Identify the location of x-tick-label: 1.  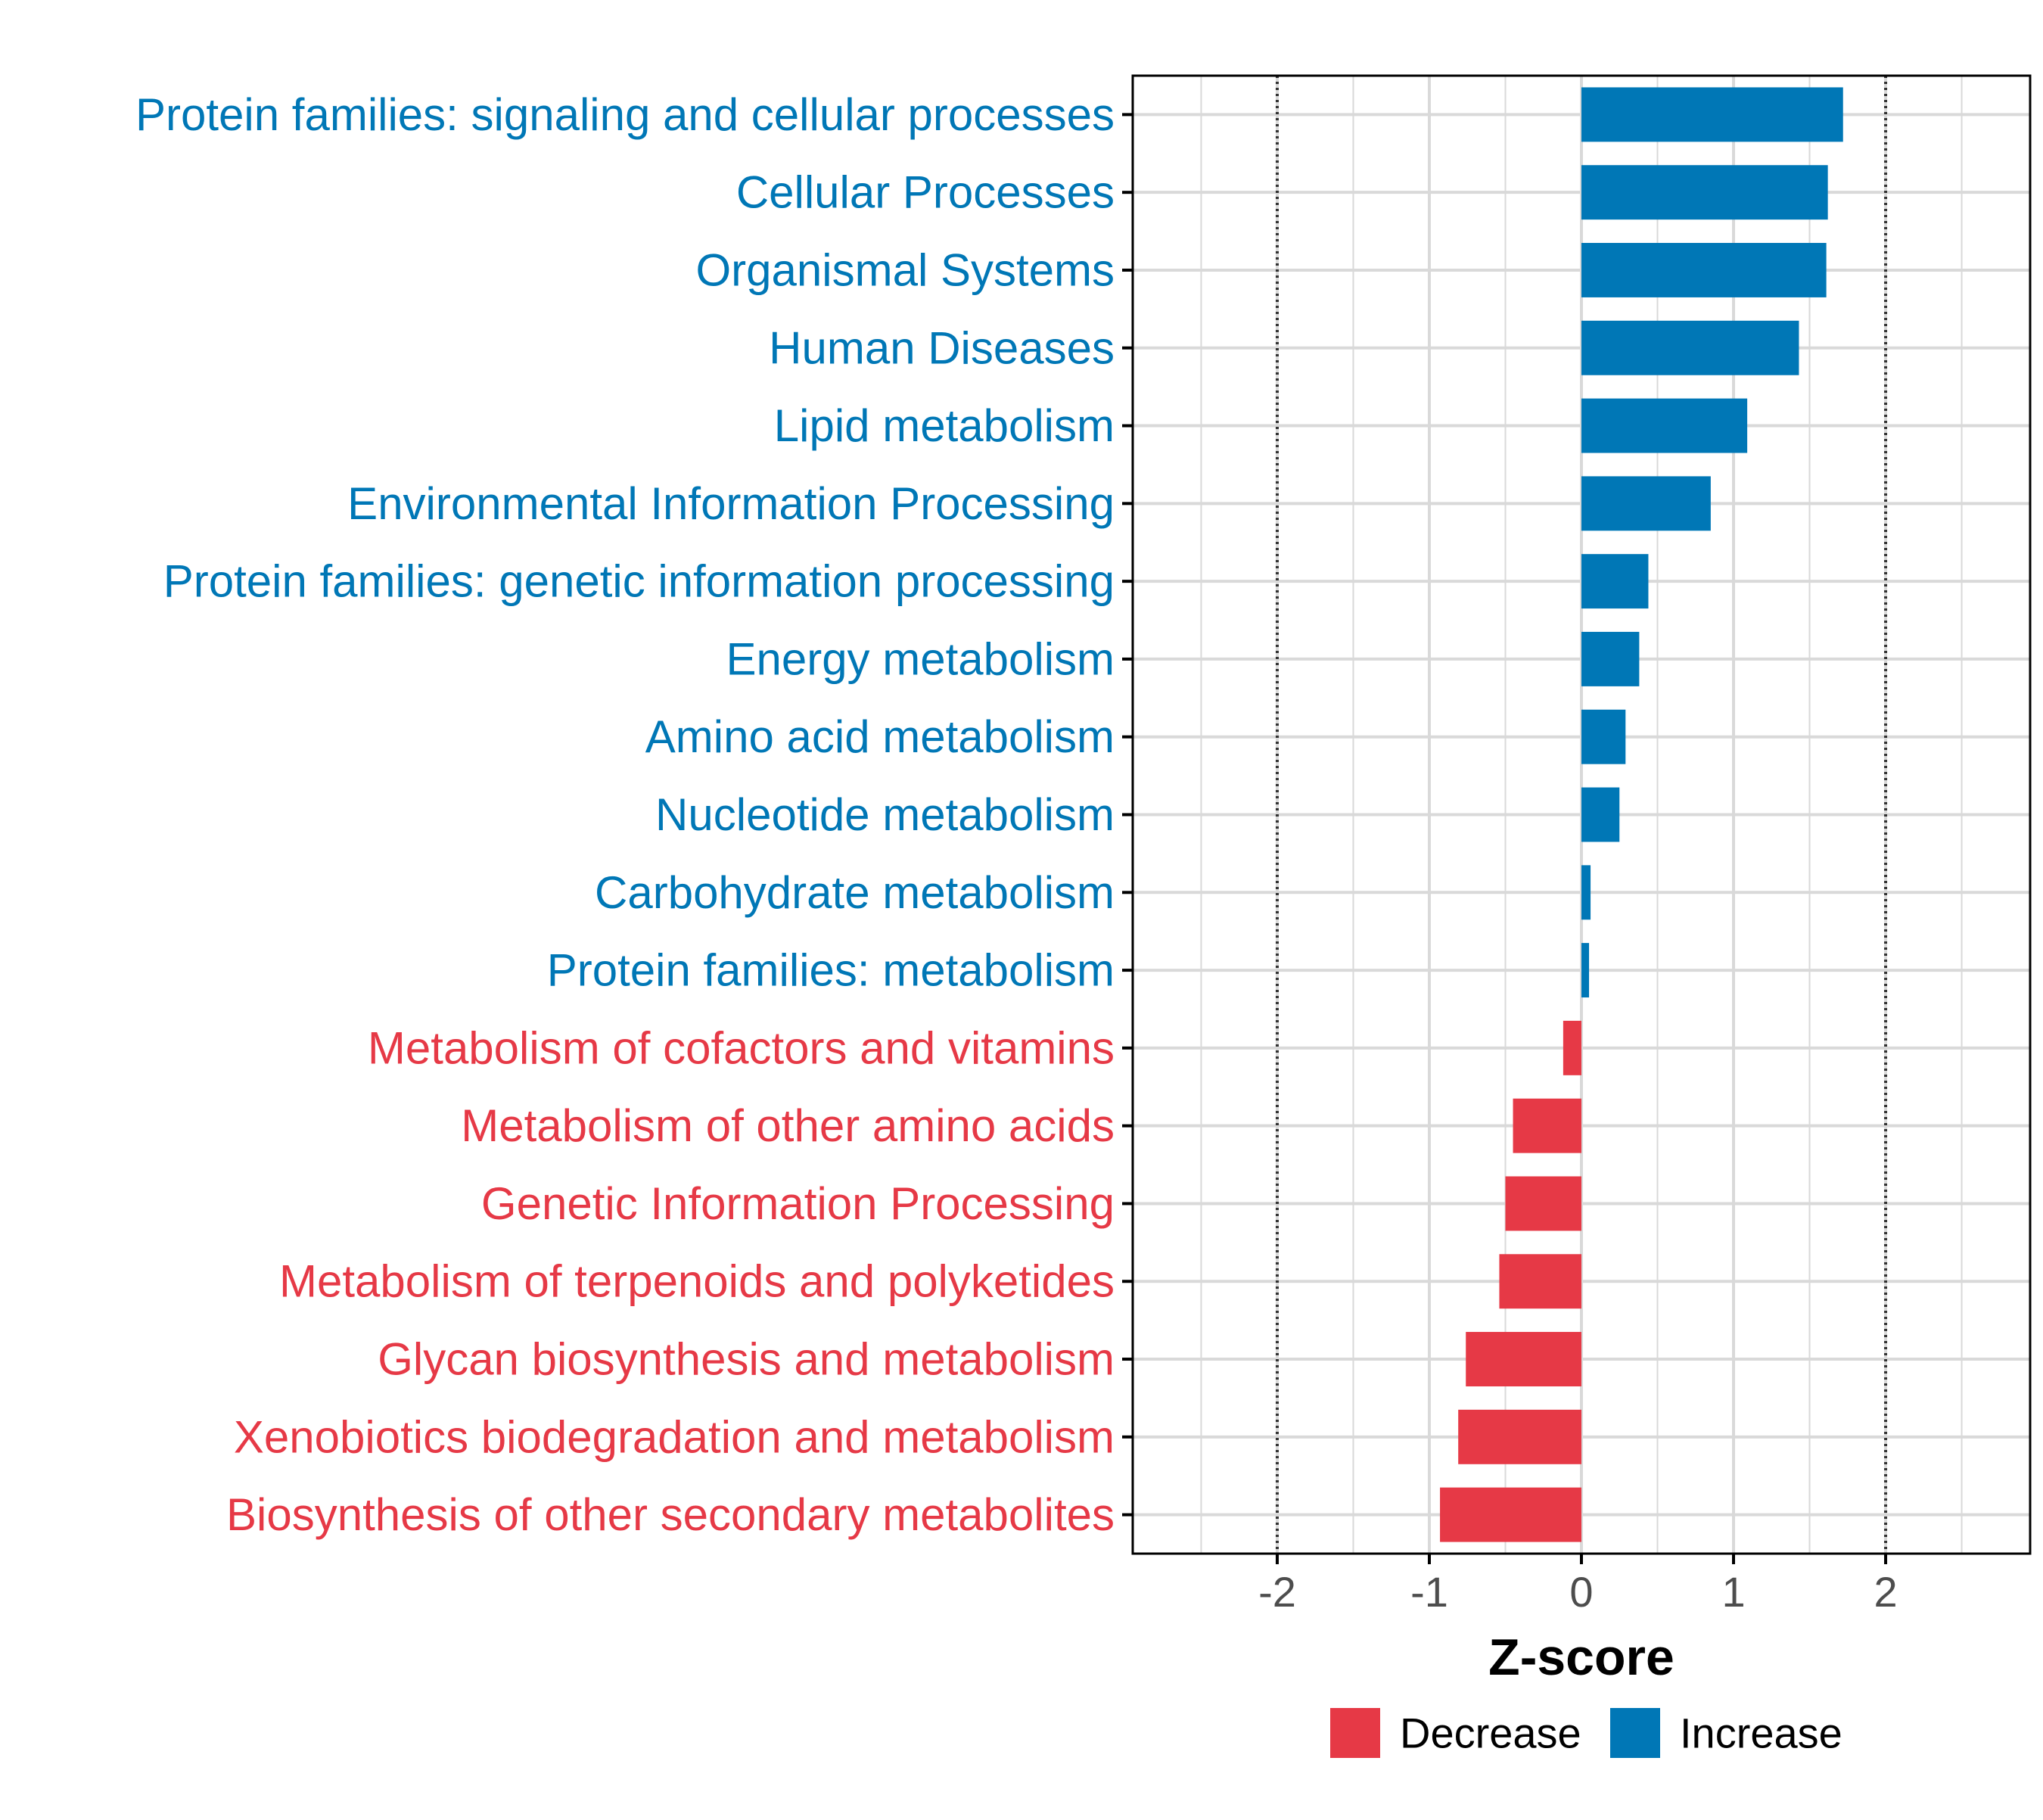
(1733, 1592).